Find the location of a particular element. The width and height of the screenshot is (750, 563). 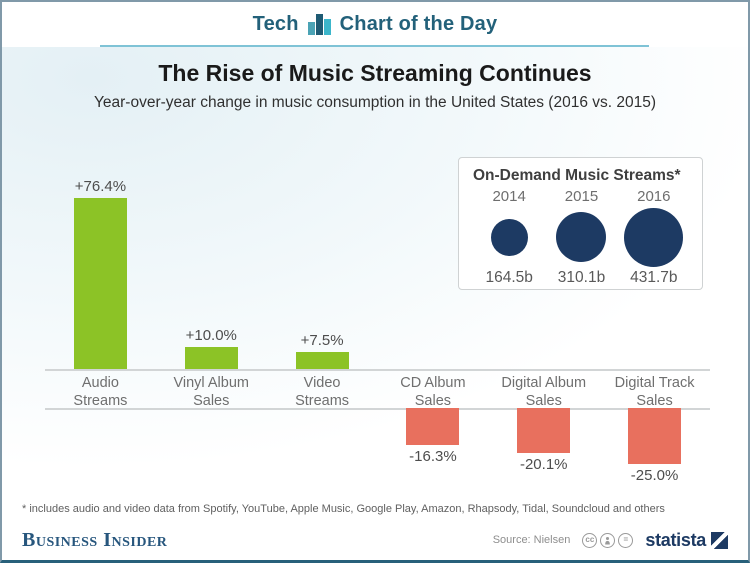

footer-right: Source: Nielsen cc = statista is located at coordinates (610, 540).